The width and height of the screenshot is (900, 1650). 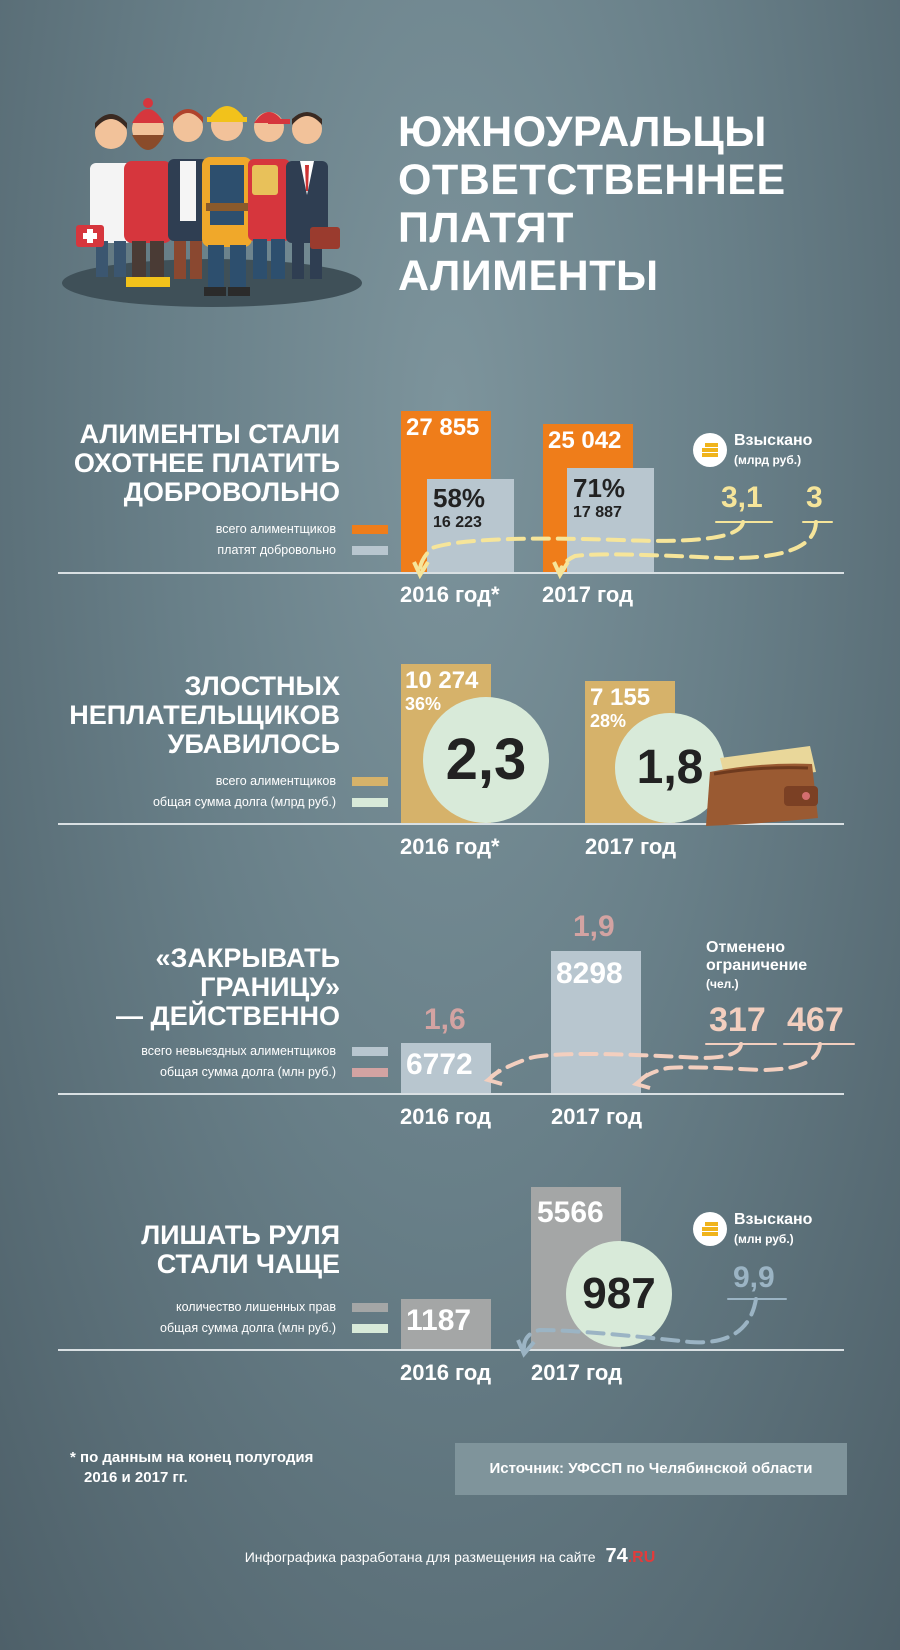 What do you see at coordinates (570, 1212) in the screenshot?
I see `value-license-2017: 5566` at bounding box center [570, 1212].